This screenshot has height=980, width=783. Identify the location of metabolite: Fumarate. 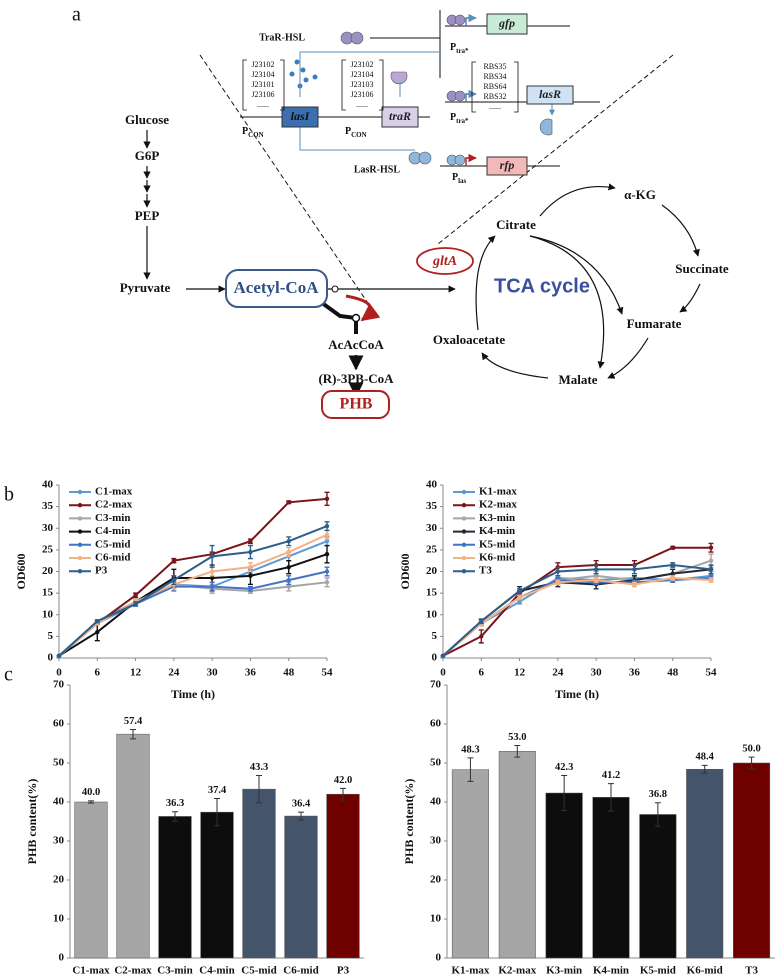
(654, 323).